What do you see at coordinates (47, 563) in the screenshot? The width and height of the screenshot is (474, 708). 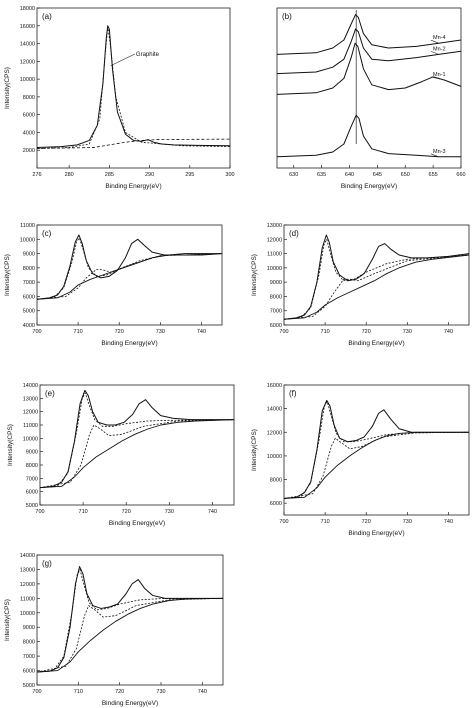 I see `panel-label: (g)` at bounding box center [47, 563].